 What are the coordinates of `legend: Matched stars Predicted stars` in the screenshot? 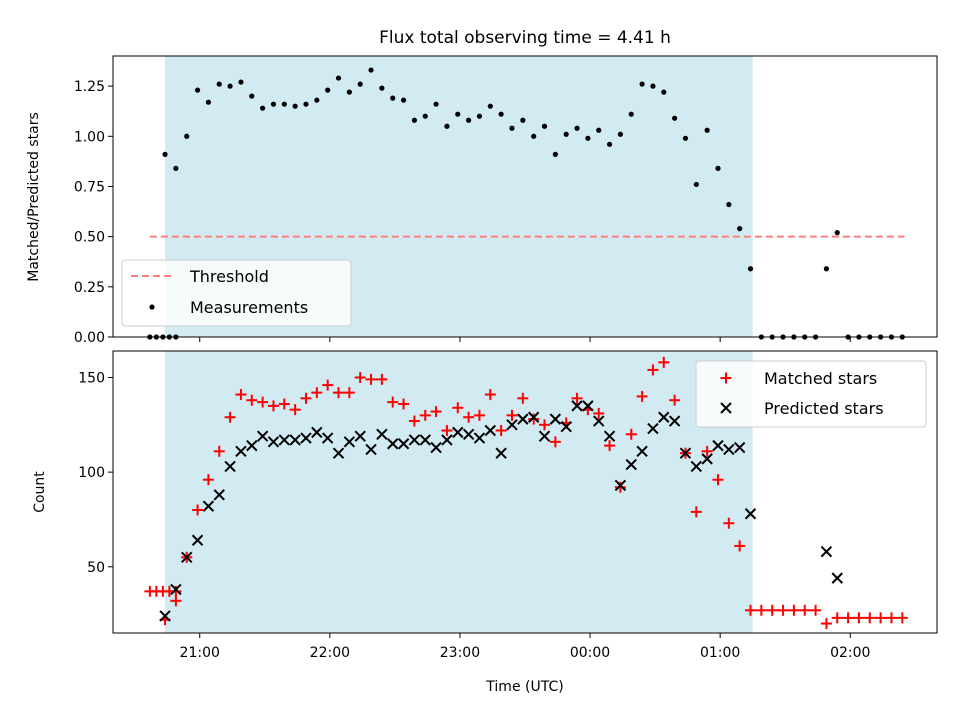 It's located at (811, 394).